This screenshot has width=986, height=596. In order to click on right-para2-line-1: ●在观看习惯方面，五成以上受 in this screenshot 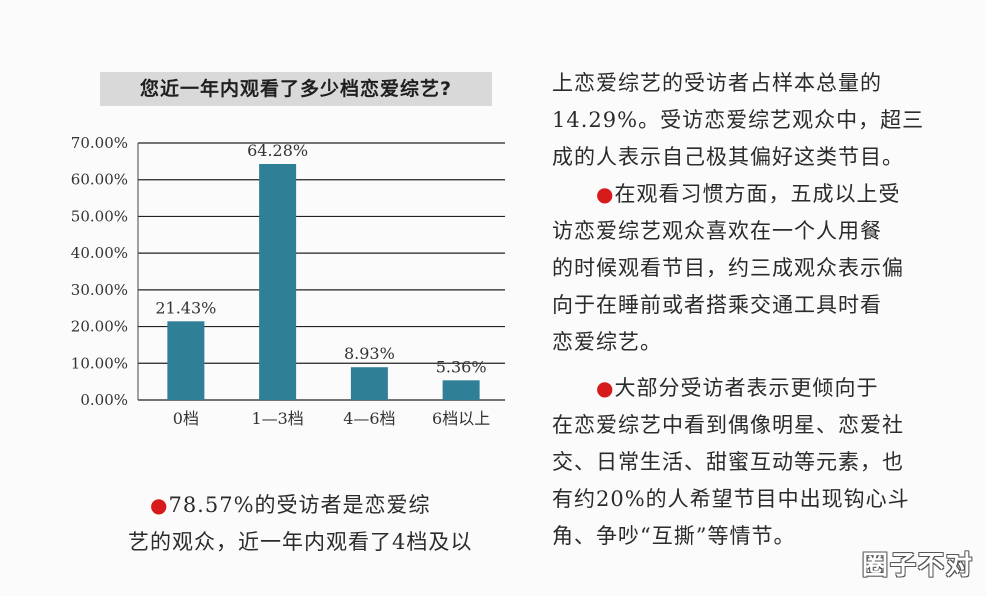, I will do `click(750, 194)`.